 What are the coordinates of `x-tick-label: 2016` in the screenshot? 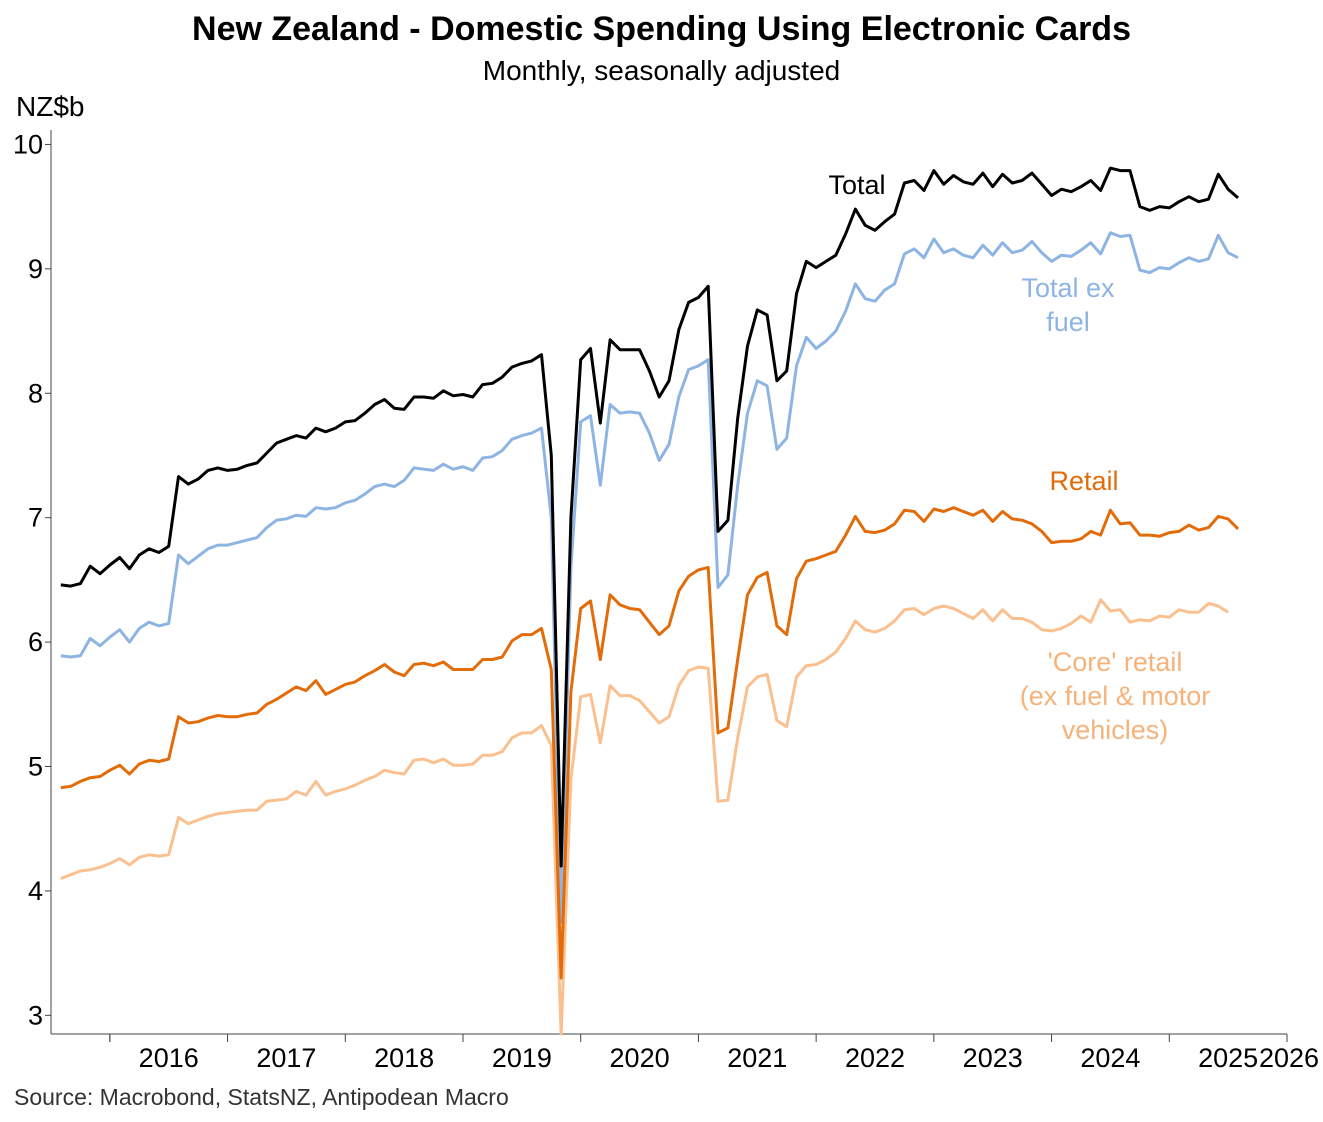 It's located at (169, 1058).